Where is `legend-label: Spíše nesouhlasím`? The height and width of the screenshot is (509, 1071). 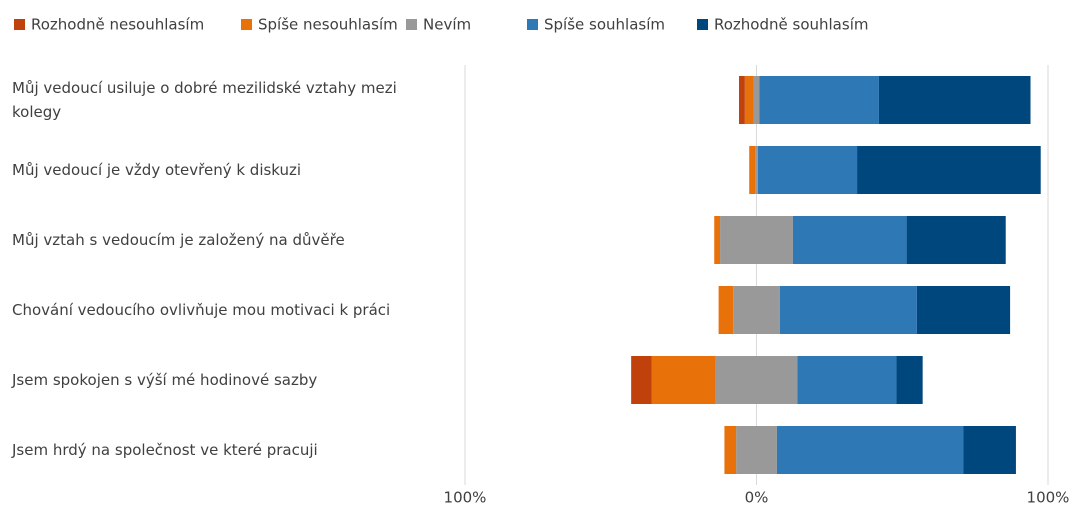 legend-label: Spíše nesouhlasím is located at coordinates (328, 25).